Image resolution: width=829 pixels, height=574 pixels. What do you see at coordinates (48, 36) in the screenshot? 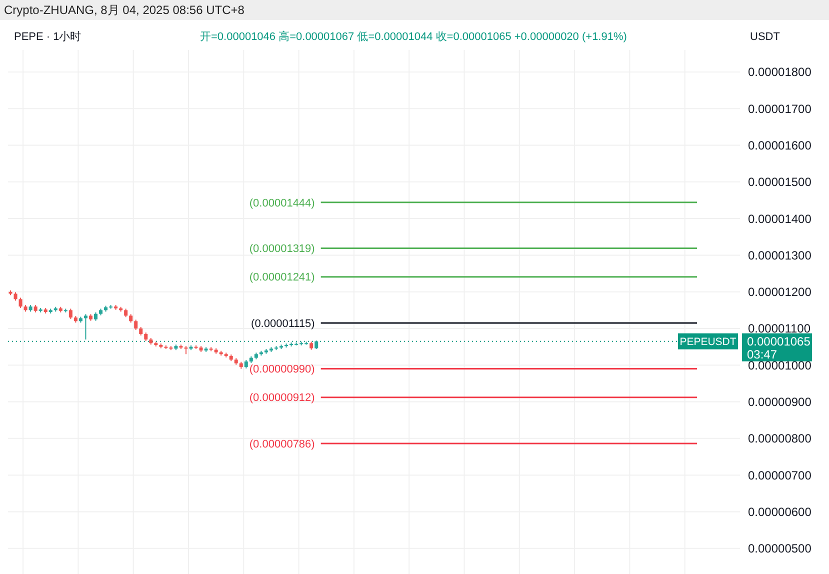
I see `chart-title: PEPE · 1小时` at bounding box center [48, 36].